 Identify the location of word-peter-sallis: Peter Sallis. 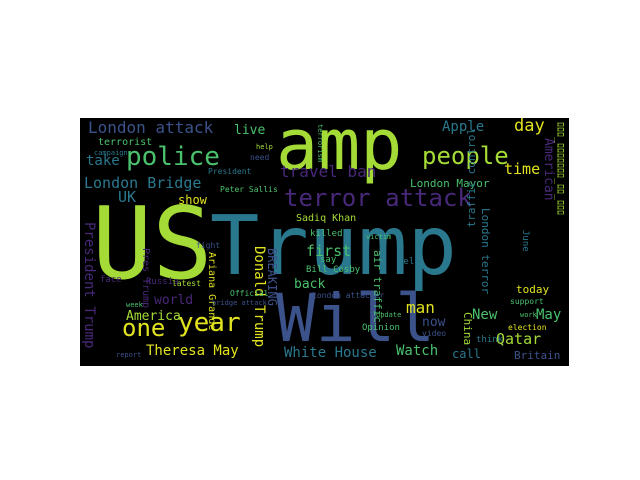
(249, 189).